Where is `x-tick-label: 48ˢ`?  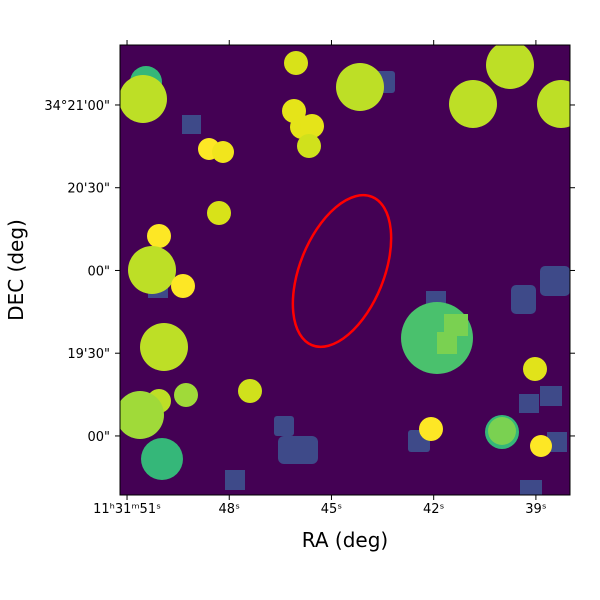 x-tick-label: 48ˢ is located at coordinates (230, 509).